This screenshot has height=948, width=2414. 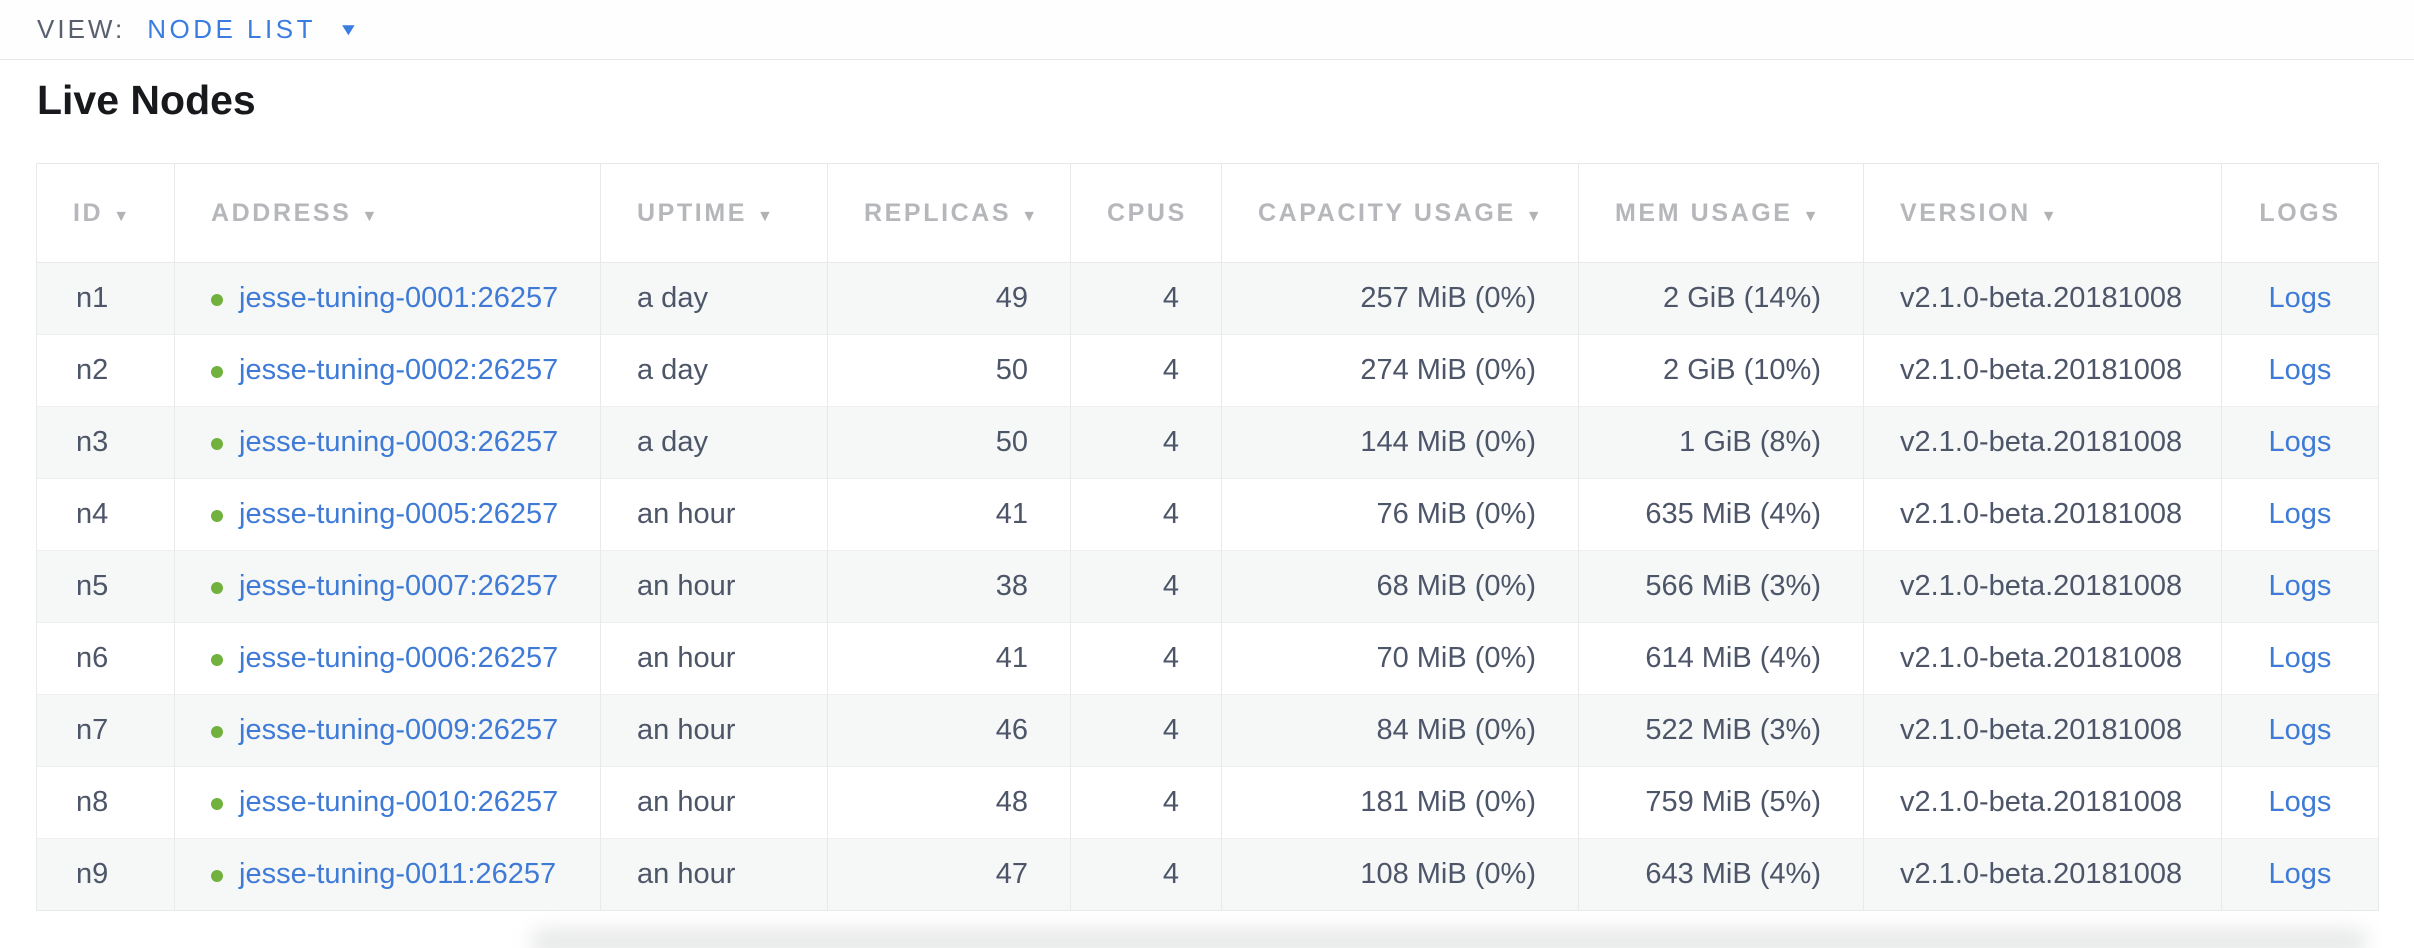 What do you see at coordinates (1721, 730) in the screenshot?
I see `mem-cell: 522 MiB (3%)` at bounding box center [1721, 730].